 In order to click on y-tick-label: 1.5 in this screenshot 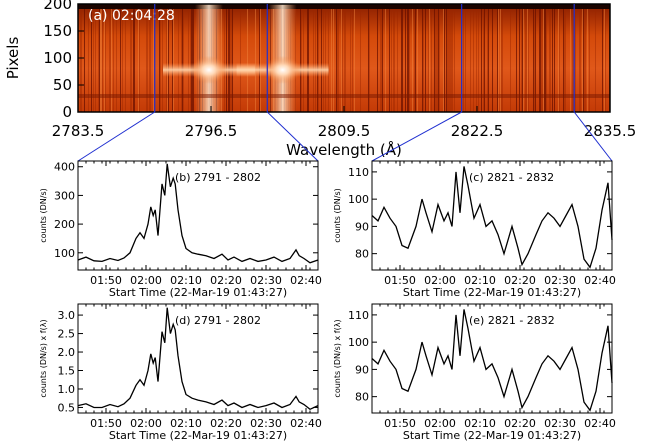, I will do `click(67, 371)`.